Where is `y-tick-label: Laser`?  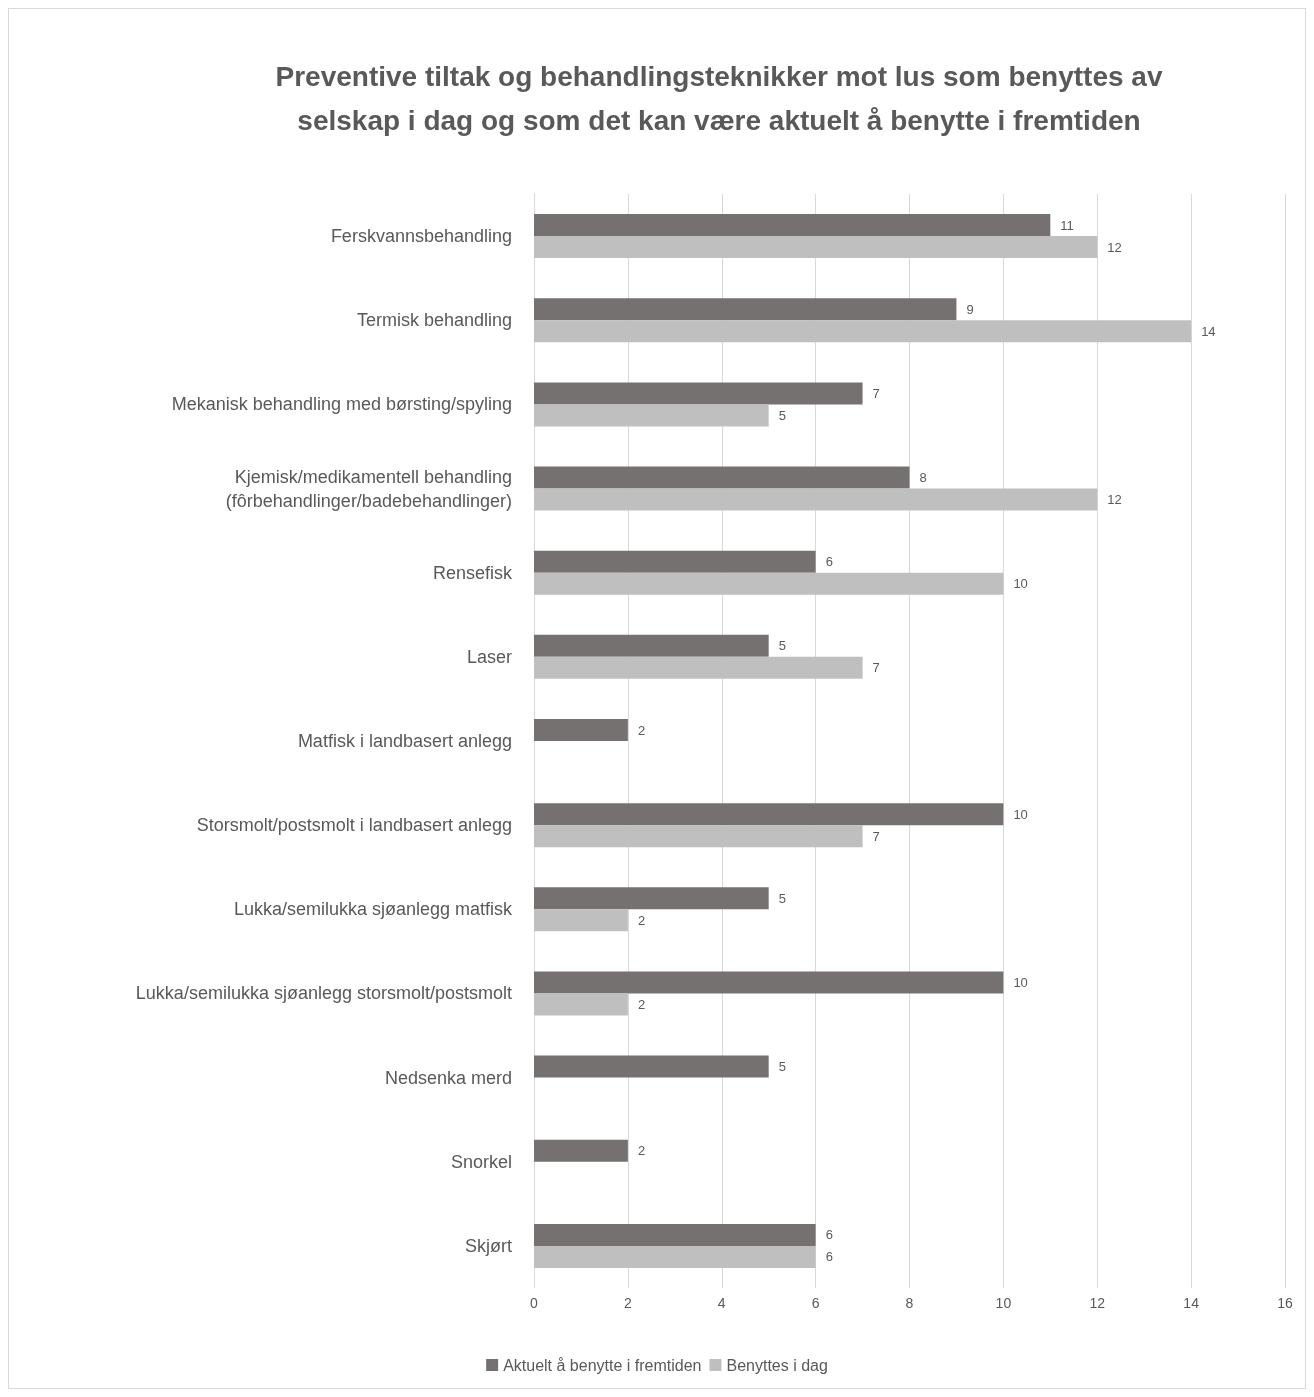 y-tick-label: Laser is located at coordinates (489, 656).